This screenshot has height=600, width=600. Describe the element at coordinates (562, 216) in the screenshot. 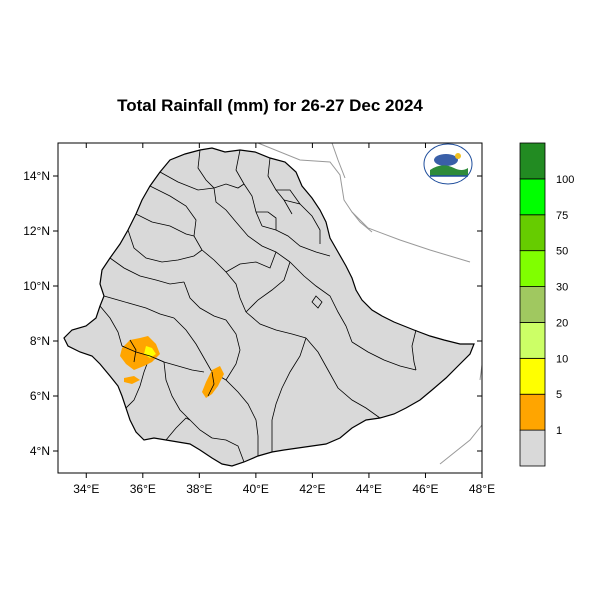

I see `legend-label: 75` at that location.